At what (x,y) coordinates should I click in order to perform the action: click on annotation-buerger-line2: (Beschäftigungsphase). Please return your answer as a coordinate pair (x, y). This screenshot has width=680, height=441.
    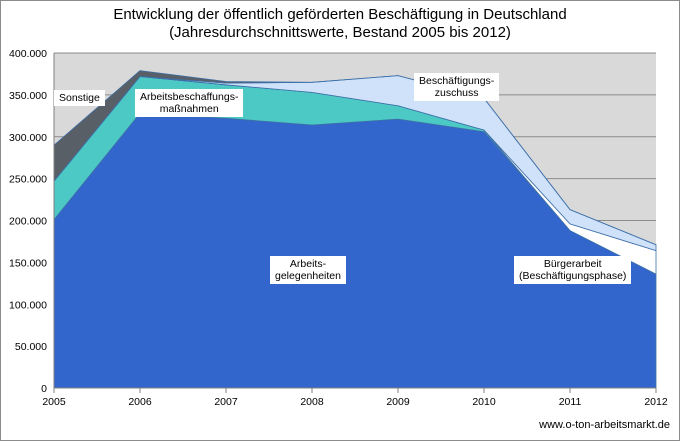
    Looking at the image, I should click on (573, 276).